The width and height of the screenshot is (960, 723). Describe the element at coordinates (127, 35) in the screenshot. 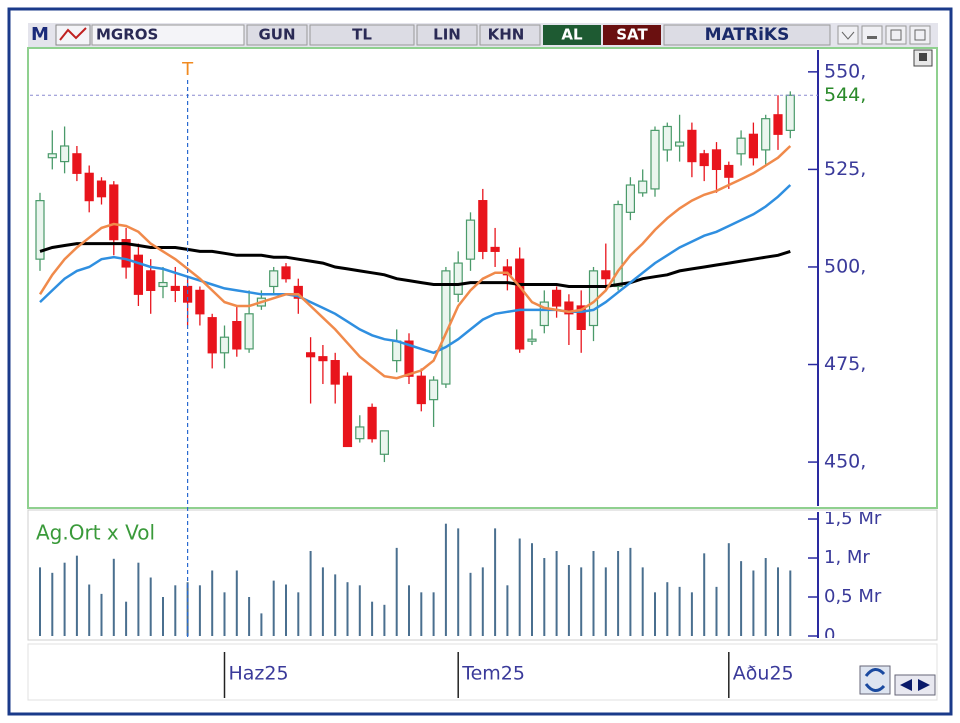

I see `symbol: MGROS` at that location.